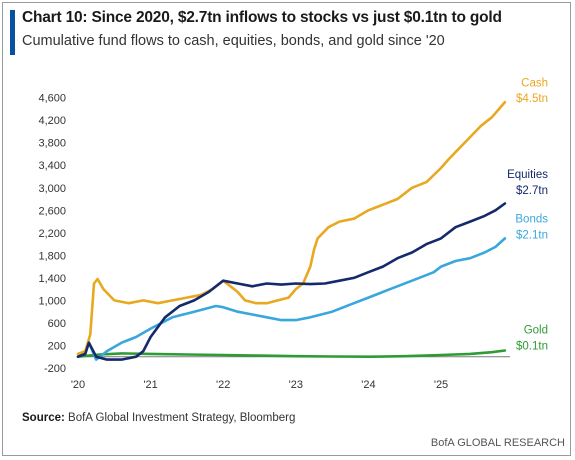 This screenshot has height=460, width=575. Describe the element at coordinates (259, 385) in the screenshot. I see `x-axis-ticks: '20 '21 '22 '23 '24 '25` at that location.